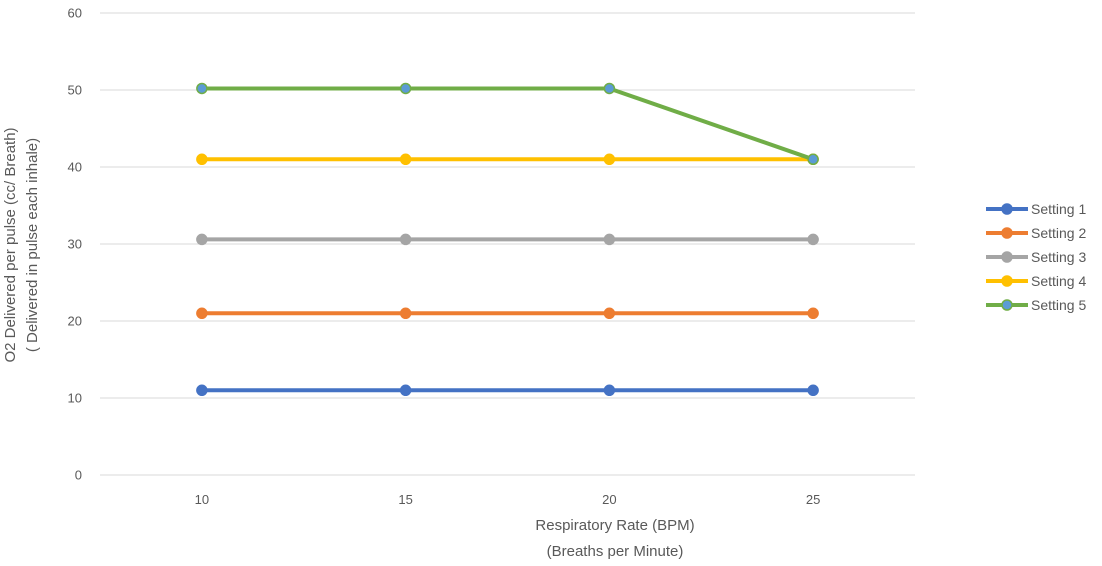  I want to click on legend-item: Setting 4, so click(1036, 281).